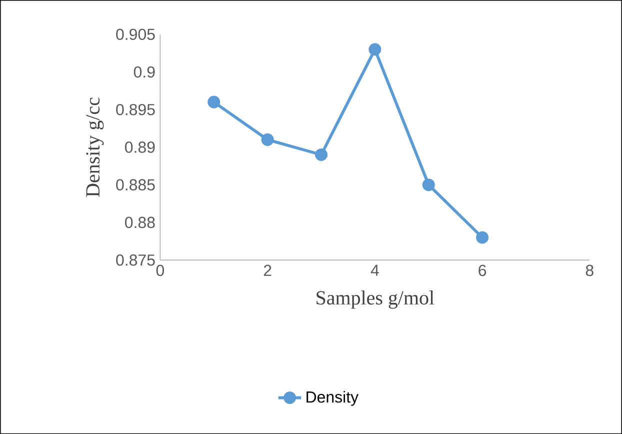 The width and height of the screenshot is (622, 434). What do you see at coordinates (140, 222) in the screenshot?
I see `y-tick-label: 0.88` at bounding box center [140, 222].